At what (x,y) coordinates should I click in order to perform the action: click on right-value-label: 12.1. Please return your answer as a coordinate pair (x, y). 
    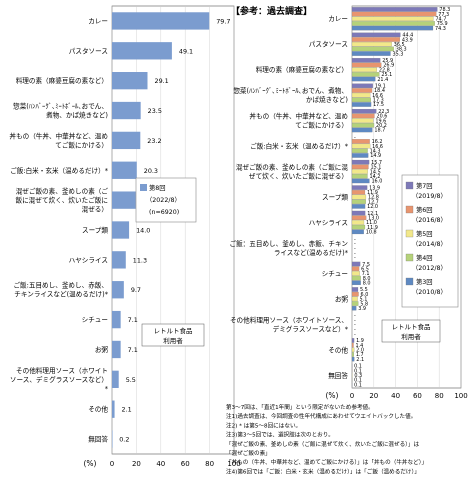
    Looking at the image, I should click on (372, 214).